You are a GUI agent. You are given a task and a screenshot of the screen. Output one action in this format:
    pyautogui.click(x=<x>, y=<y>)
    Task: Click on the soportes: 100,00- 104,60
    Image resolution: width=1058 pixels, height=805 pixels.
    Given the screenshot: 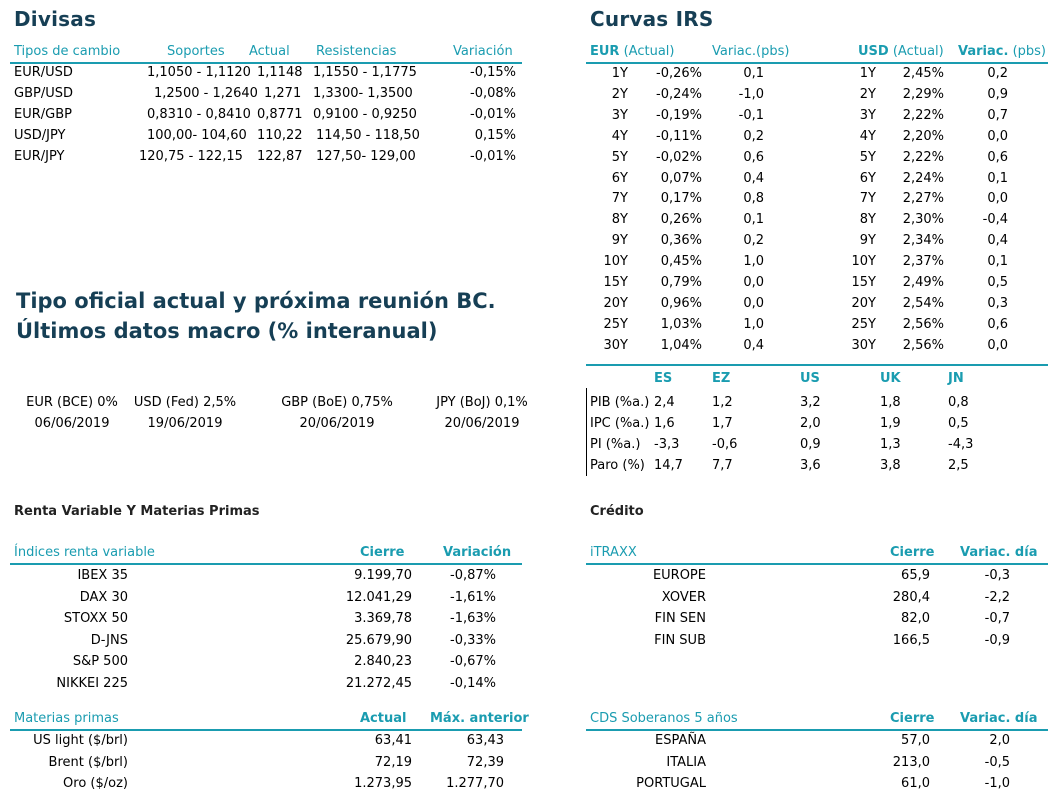 What is the action you would take?
    pyautogui.click(x=197, y=135)
    